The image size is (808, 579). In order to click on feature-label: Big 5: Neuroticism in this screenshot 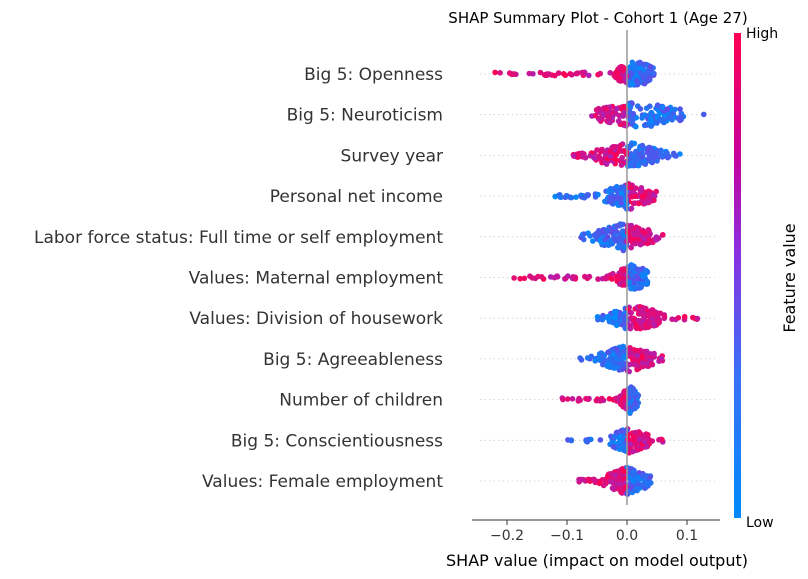, I will do `click(365, 116)`.